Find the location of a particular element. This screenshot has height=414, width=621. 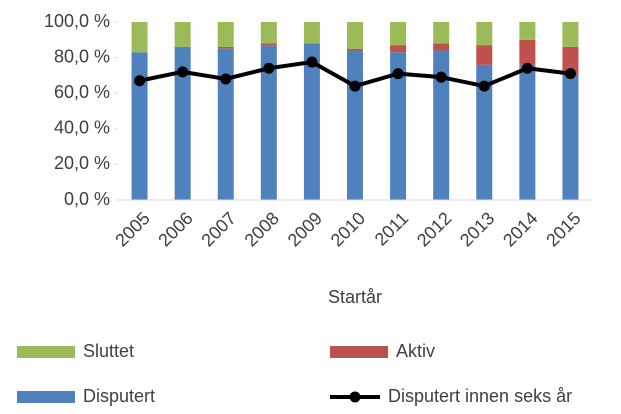

x-axis-label: Startår is located at coordinates (355, 297).